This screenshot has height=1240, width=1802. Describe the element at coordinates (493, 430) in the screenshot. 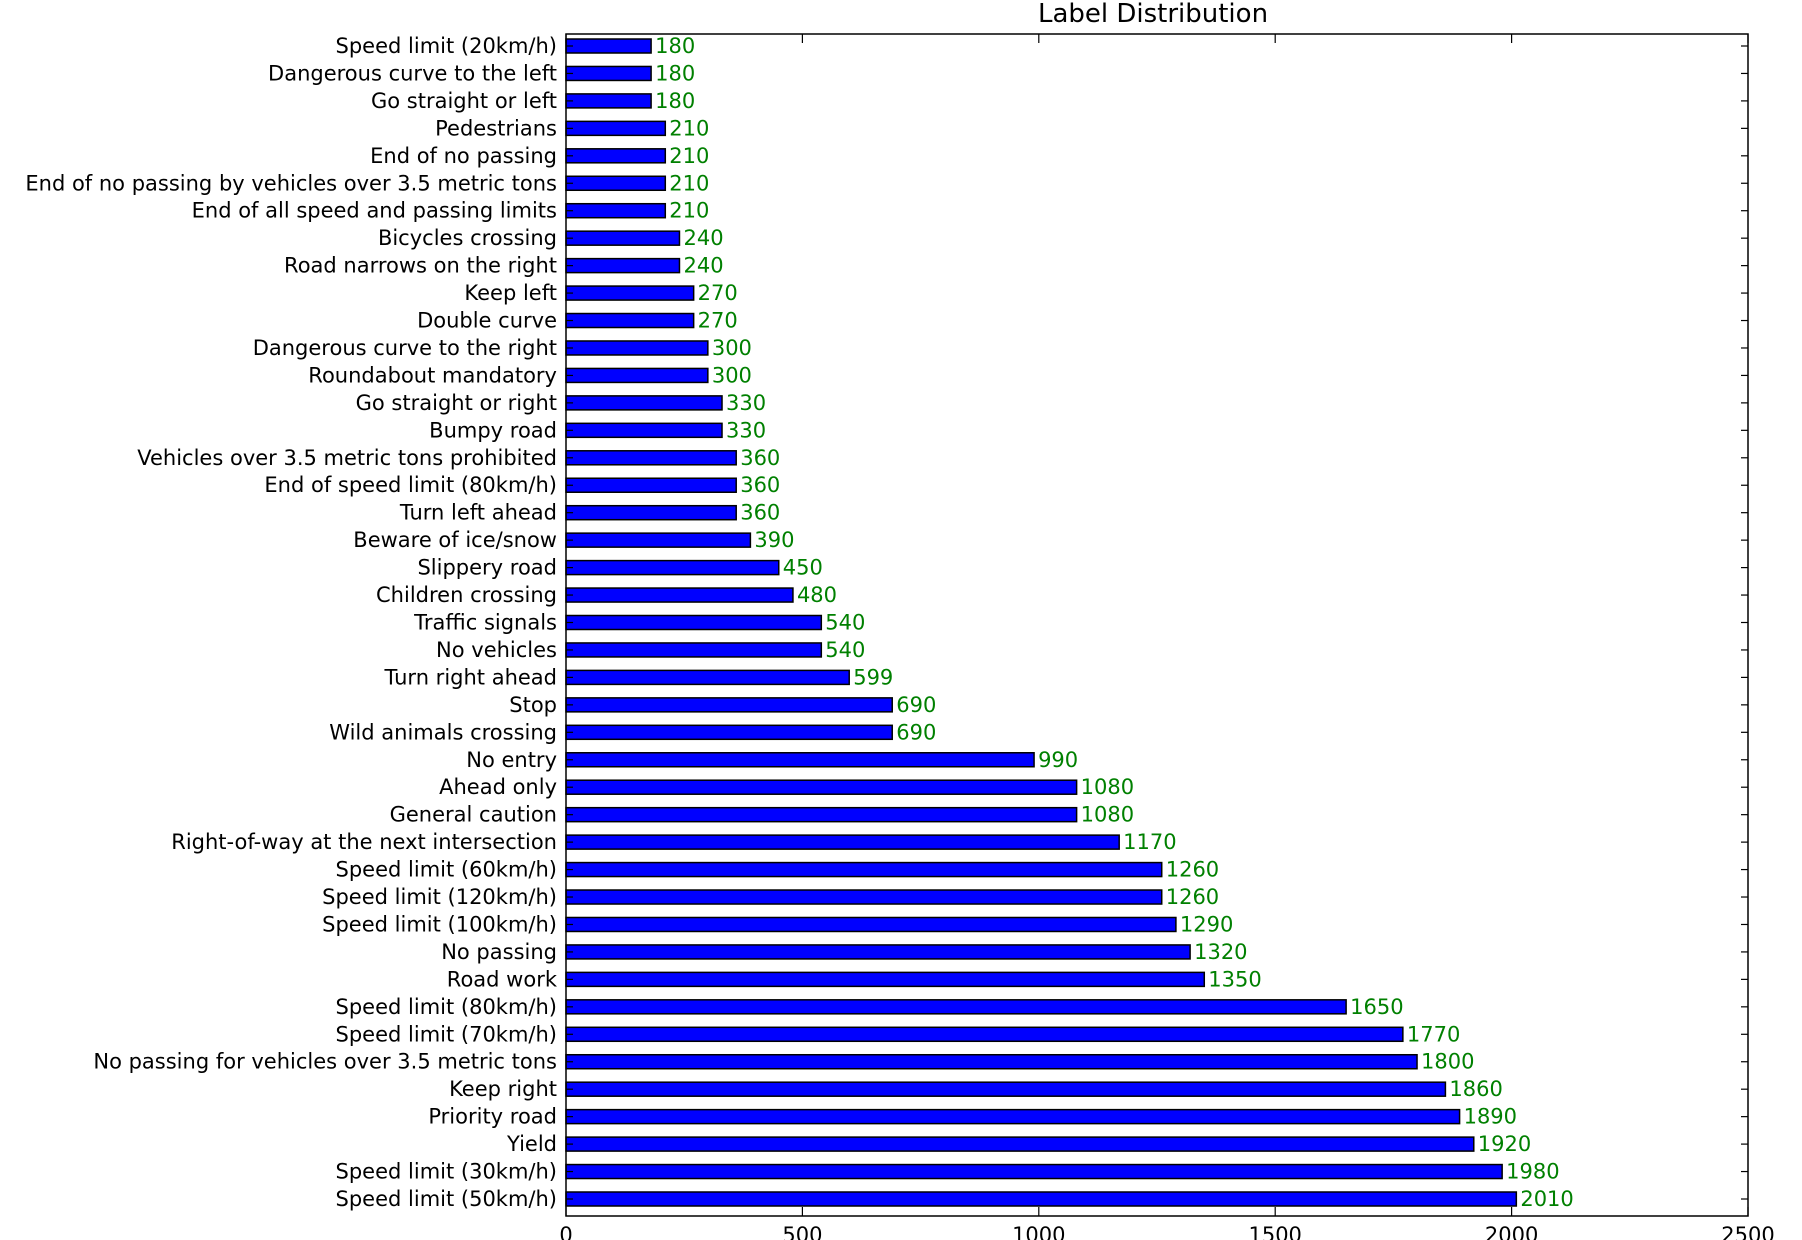

I see `category-label: Bumpy road` at that location.